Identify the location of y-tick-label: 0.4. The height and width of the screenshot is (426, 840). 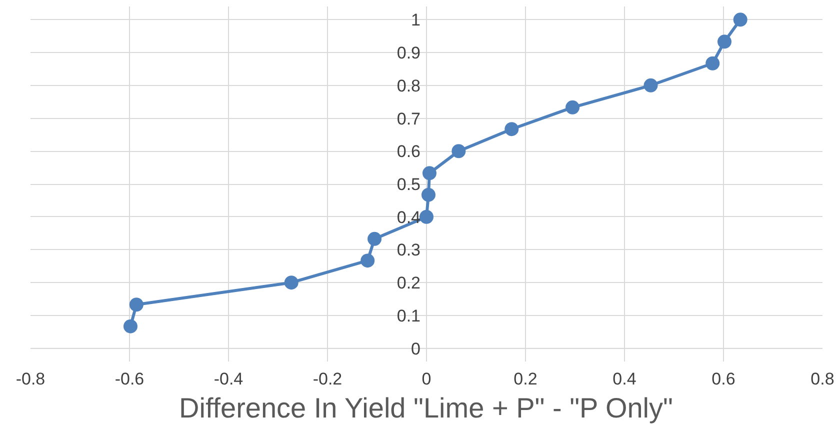
(408, 217).